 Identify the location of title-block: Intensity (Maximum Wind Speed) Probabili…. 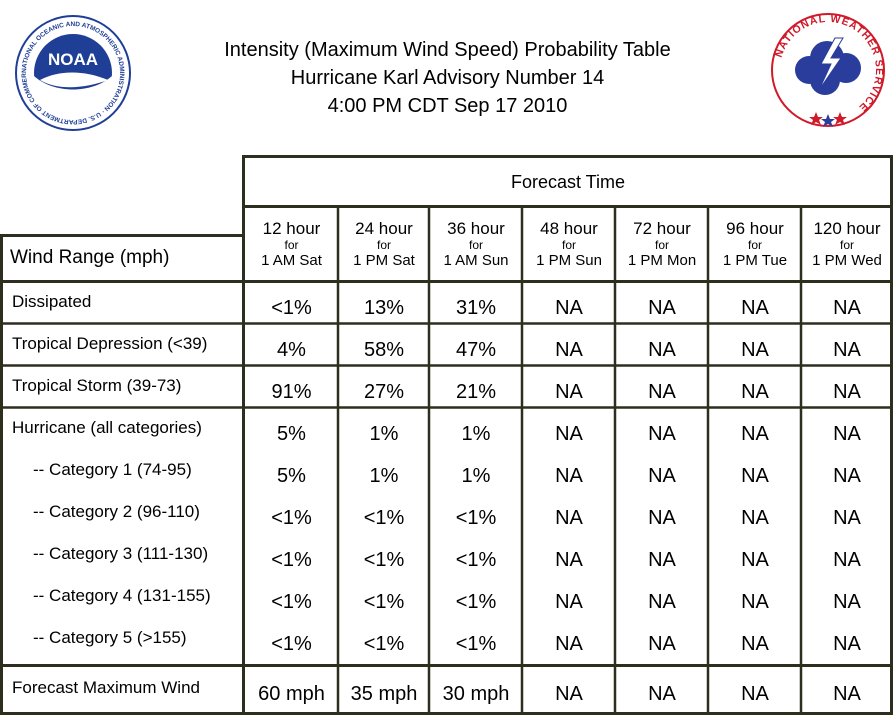
(447, 78).